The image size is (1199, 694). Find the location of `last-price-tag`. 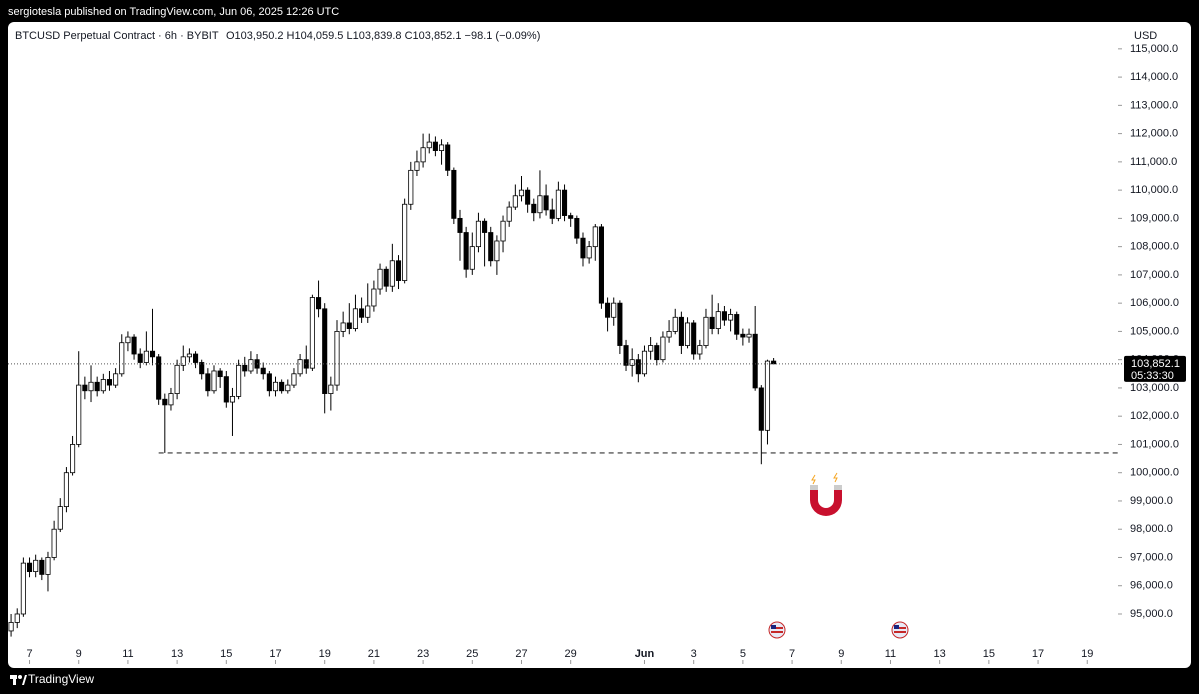

last-price-tag is located at coordinates (1155, 368).